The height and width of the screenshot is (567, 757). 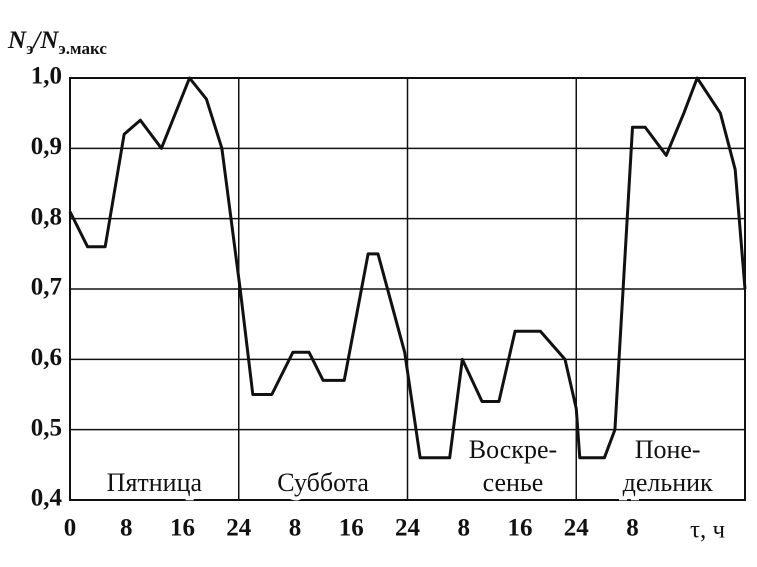 I want to click on y-label-part: /N, so click(x=45, y=40).